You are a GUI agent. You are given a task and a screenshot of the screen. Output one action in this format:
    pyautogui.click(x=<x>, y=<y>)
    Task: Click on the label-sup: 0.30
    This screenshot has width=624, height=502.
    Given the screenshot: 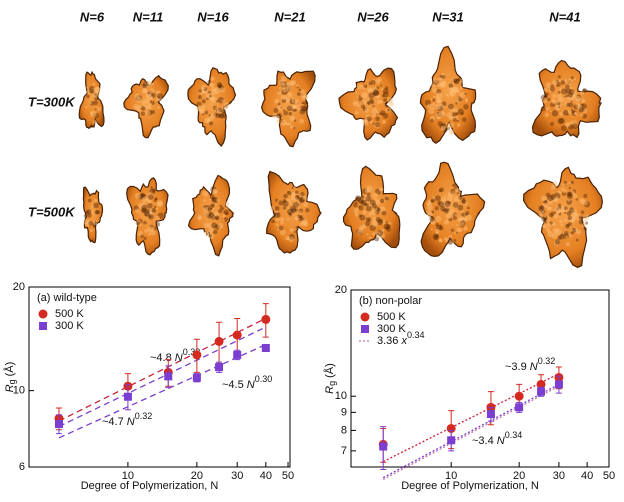 What is the action you would take?
    pyautogui.click(x=264, y=379)
    